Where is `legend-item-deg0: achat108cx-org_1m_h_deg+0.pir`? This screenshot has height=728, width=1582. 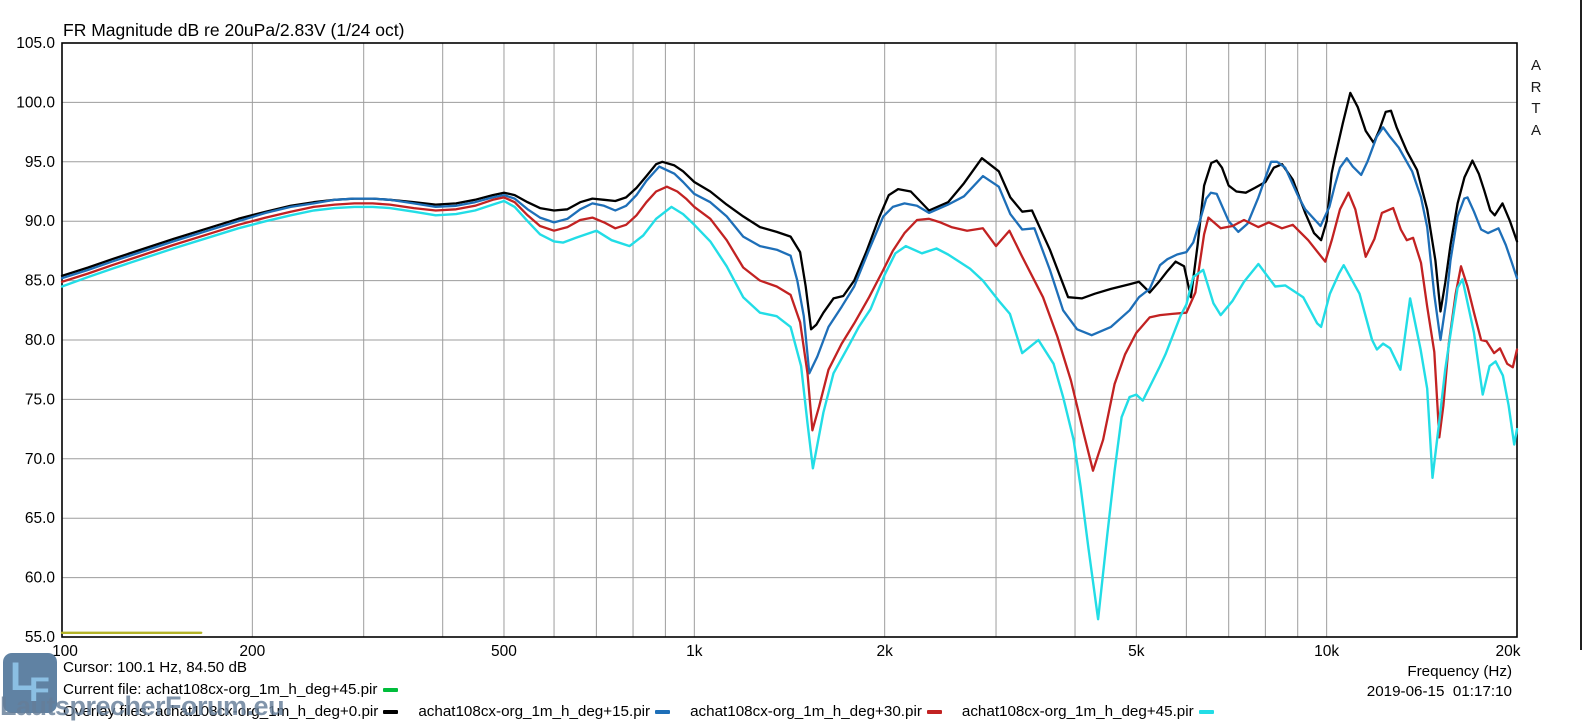
legend-item-deg0: achat108cx-org_1m_h_deg+0.pir is located at coordinates (277, 711).